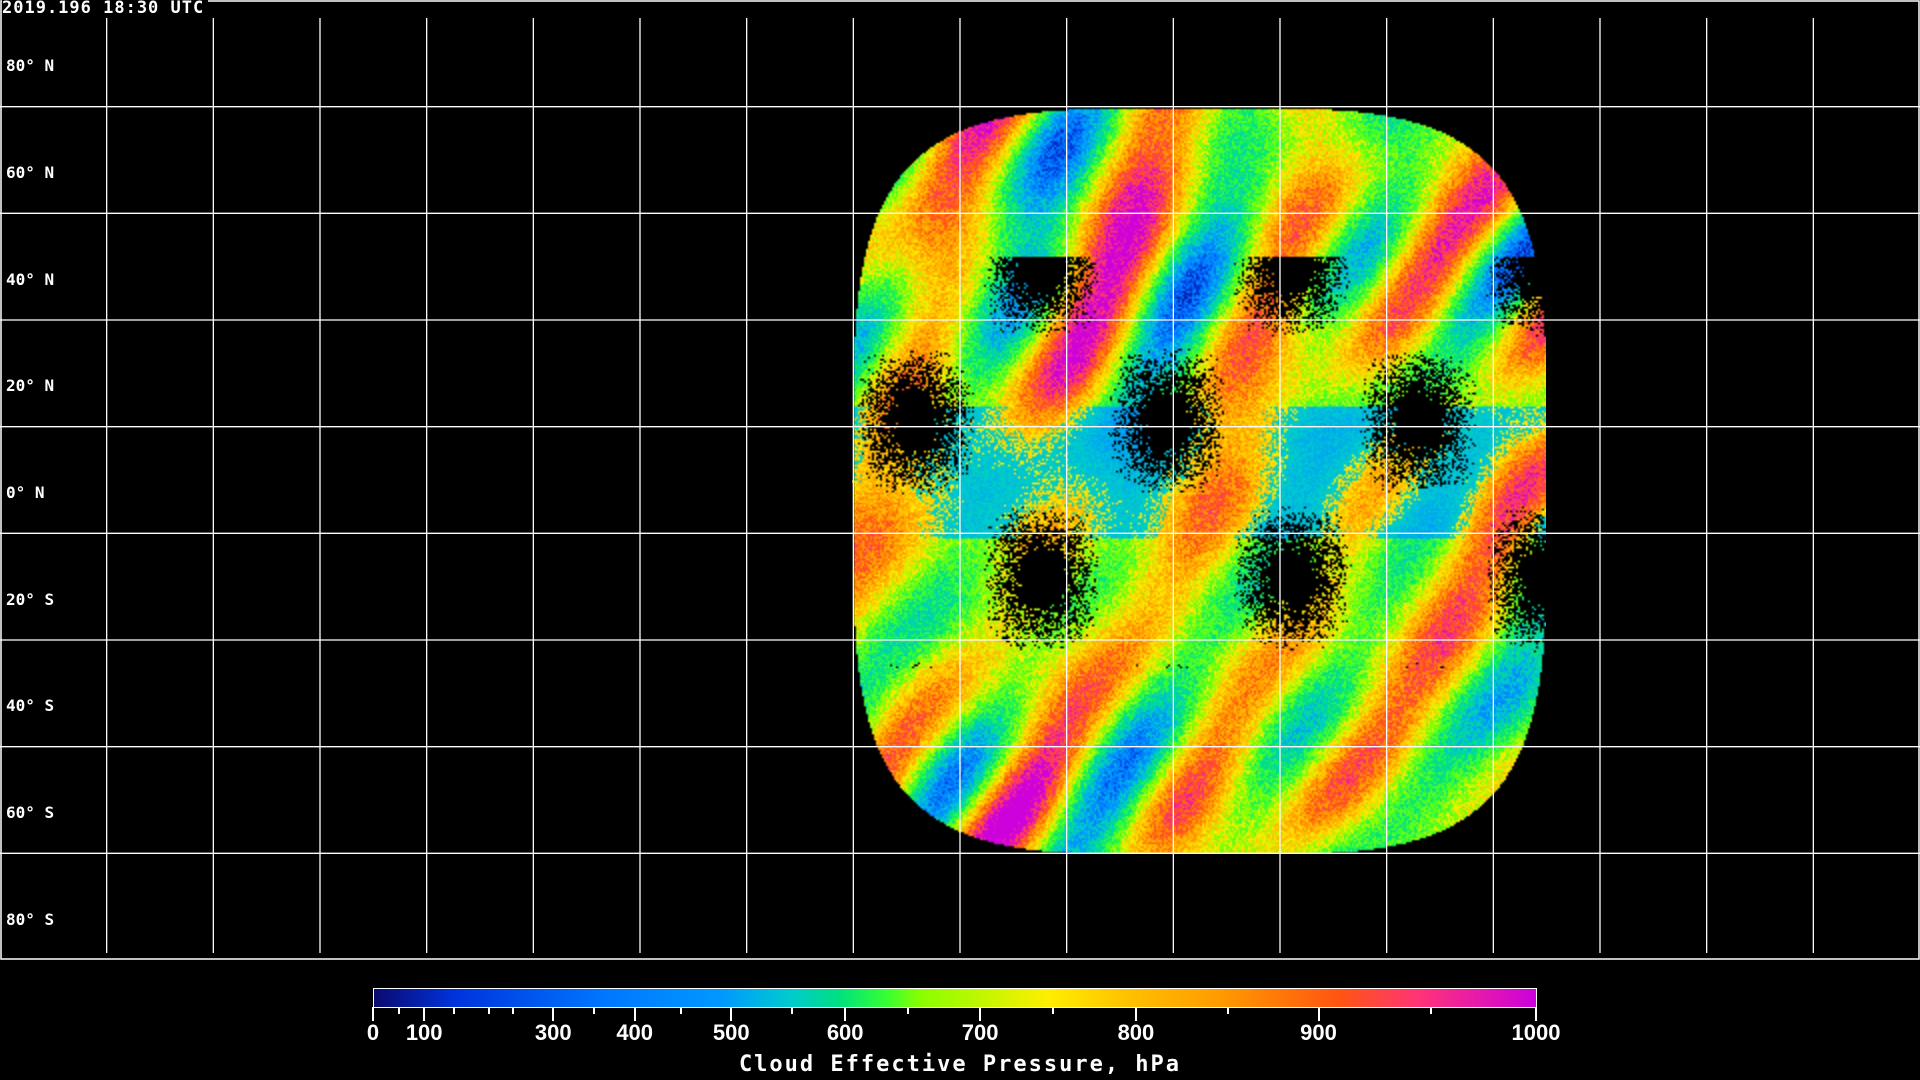 Image resolution: width=1920 pixels, height=1080 pixels. Describe the element at coordinates (980, 1032) in the screenshot. I see `colorbar-tick-label: 700` at that location.